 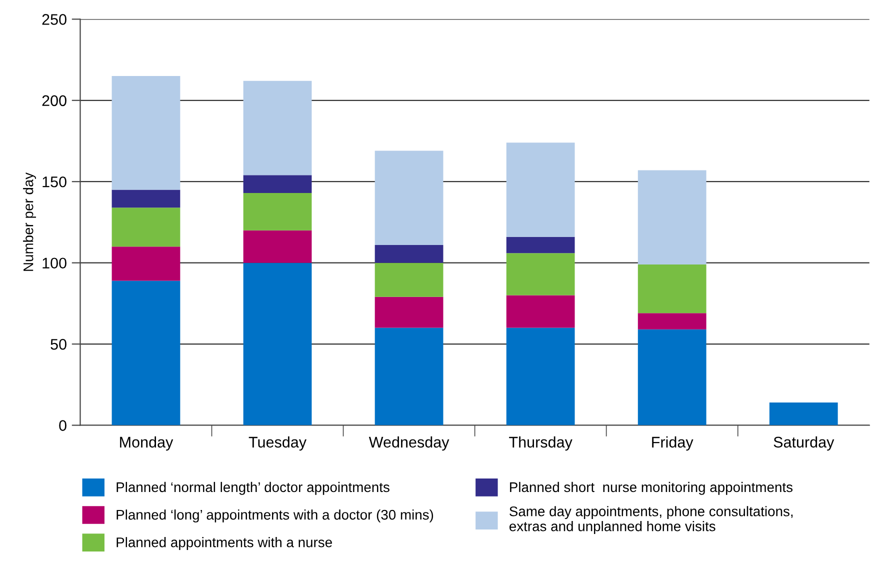 I want to click on legend-label: Planned ‘normal length’ doctor appointments, so click(x=253, y=488).